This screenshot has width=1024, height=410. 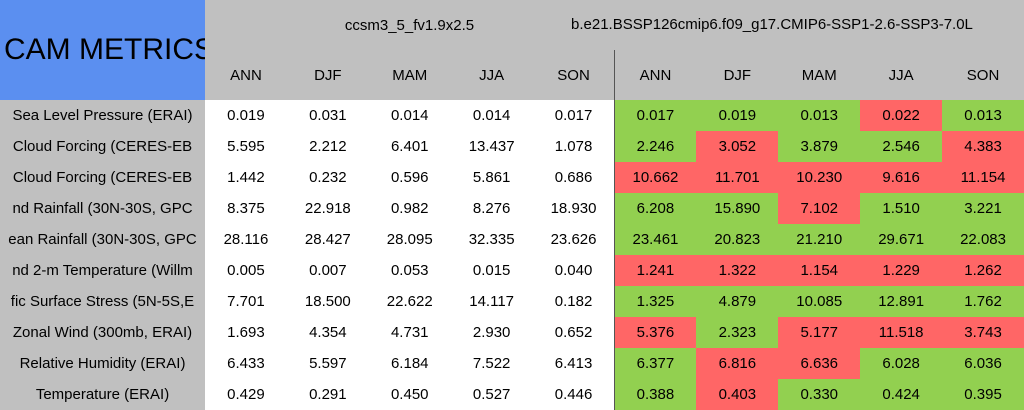 What do you see at coordinates (246, 240) in the screenshot?
I see `metric-cell: 28.116` at bounding box center [246, 240].